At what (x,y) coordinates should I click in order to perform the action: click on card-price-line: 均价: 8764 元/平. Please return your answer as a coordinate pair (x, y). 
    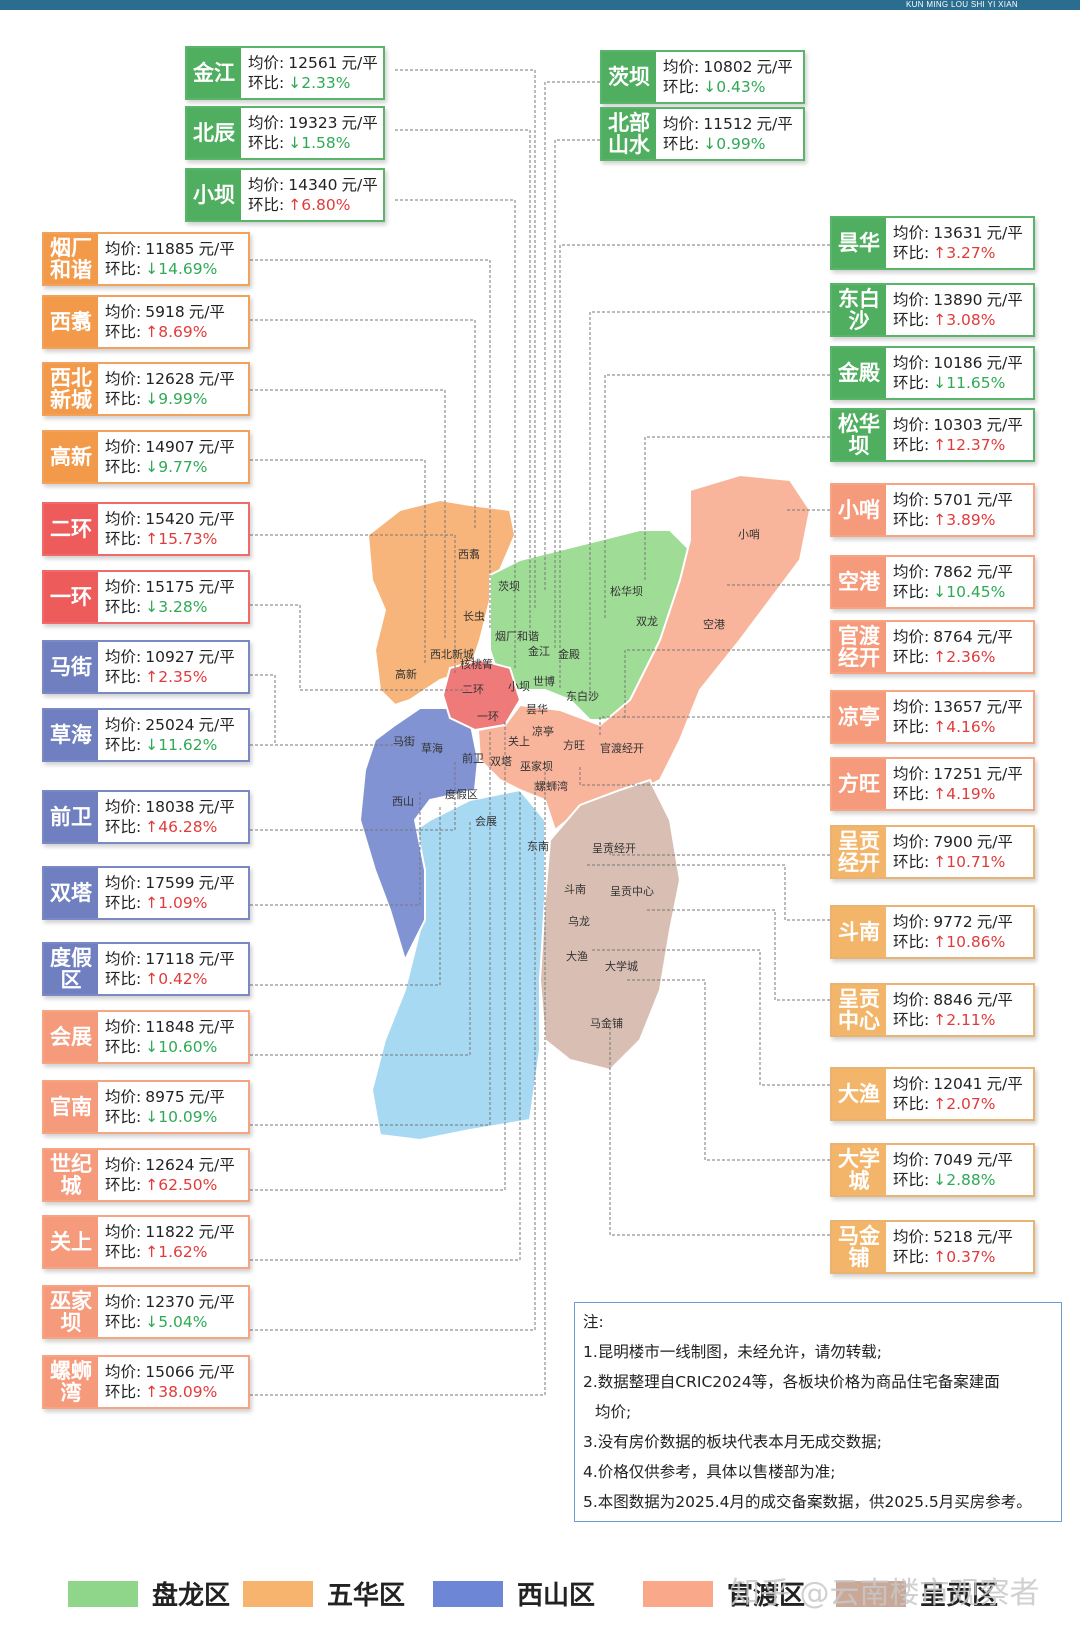
    Looking at the image, I should click on (953, 637).